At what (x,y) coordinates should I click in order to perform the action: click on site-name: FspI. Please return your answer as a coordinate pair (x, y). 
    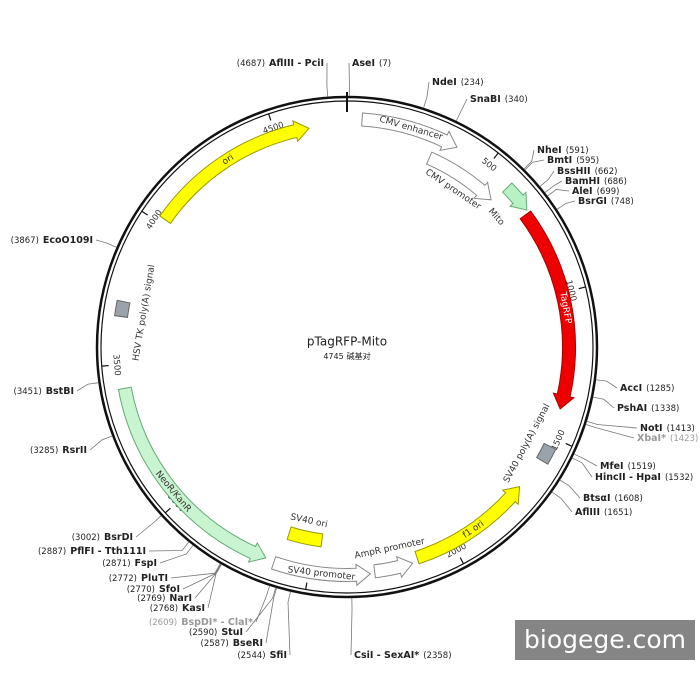
    Looking at the image, I should click on (146, 563).